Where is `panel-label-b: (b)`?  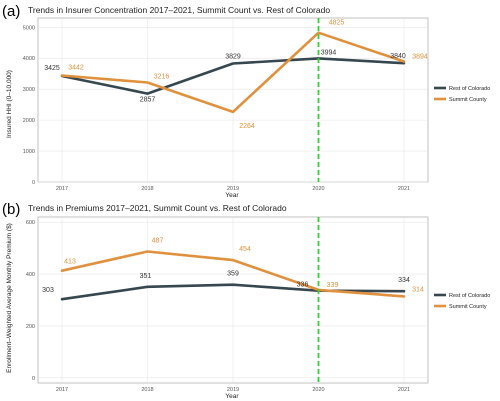
panel-label-b: (b) is located at coordinates (11, 209).